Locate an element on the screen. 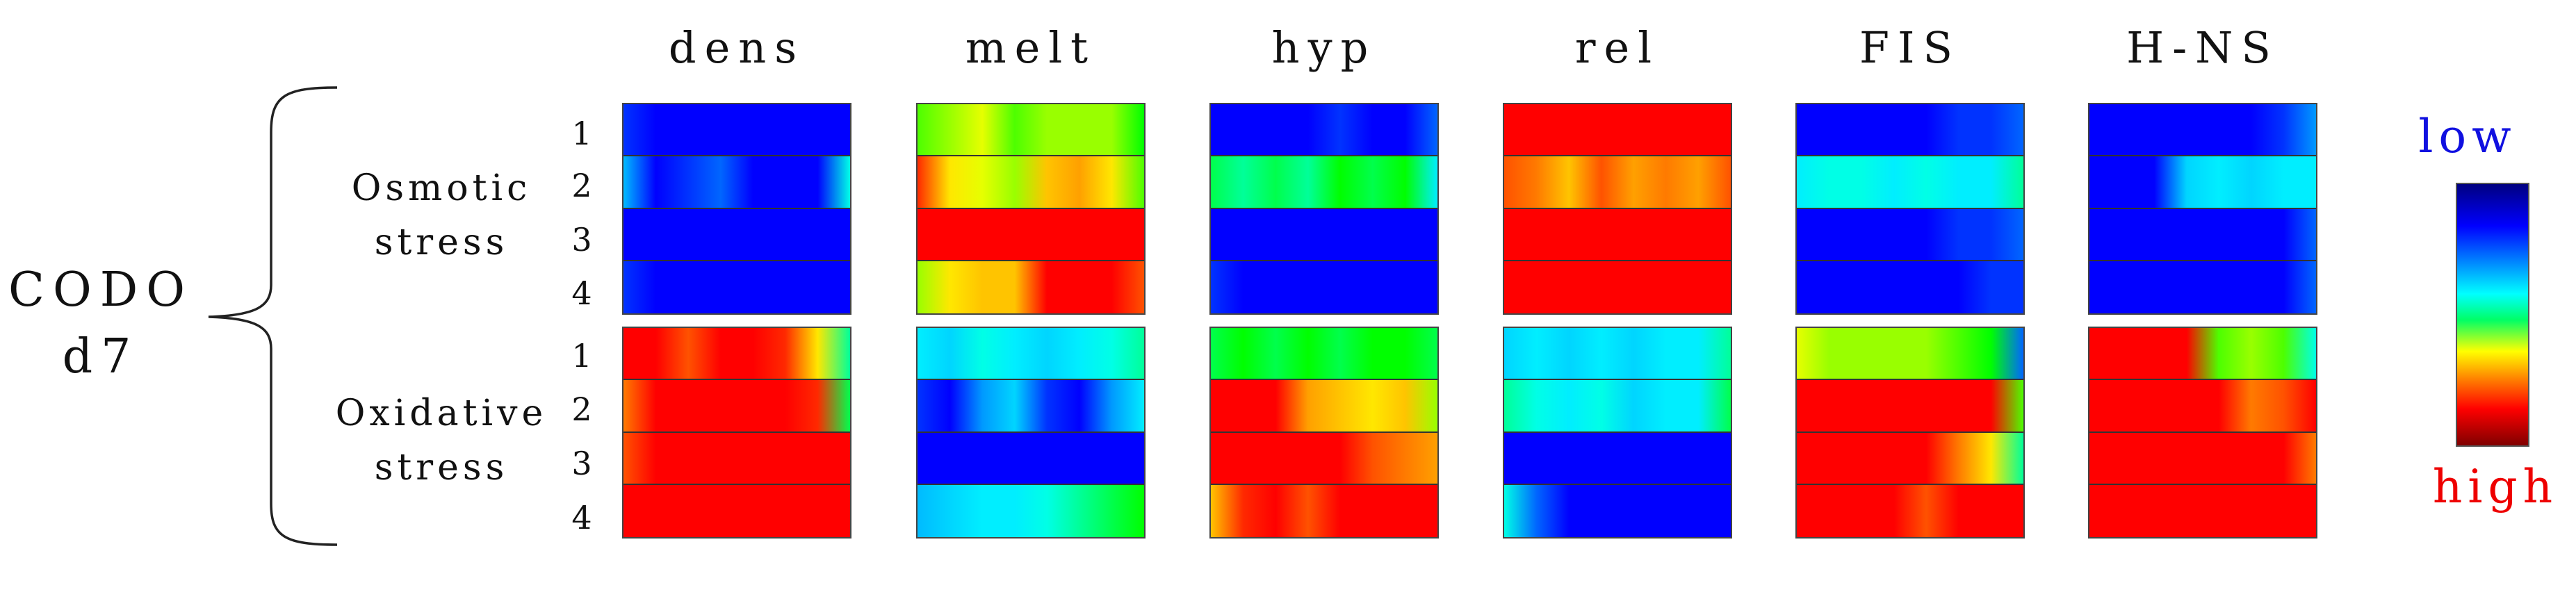  row-index-oxidative-1: 1 is located at coordinates (581, 356).